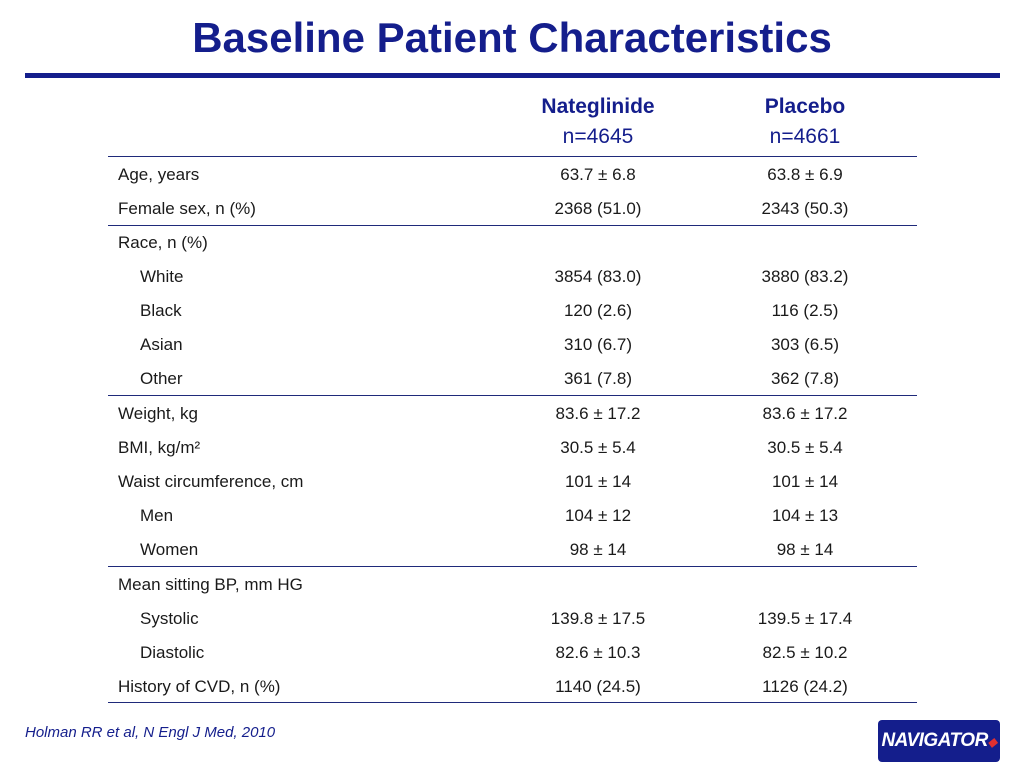  Describe the element at coordinates (512, 653) in the screenshot. I see `table-row: Diastolic 82.6 ± 10.3 82.5 ± 10.2` at that location.